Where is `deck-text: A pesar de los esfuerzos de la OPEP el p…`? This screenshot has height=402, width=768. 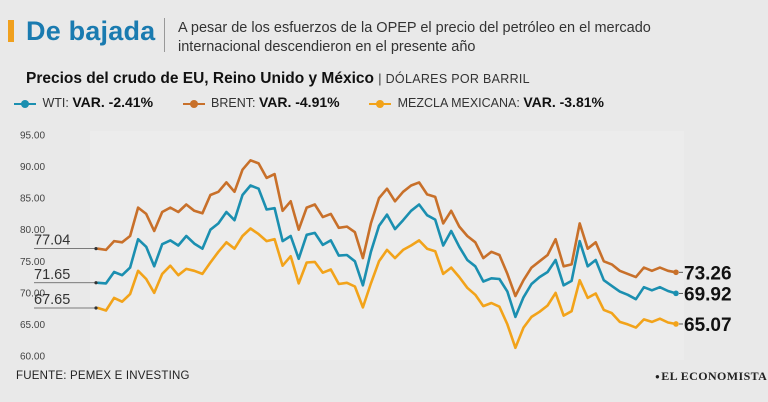 deck-text: A pesar de los esfuerzos de la OPEP el p… is located at coordinates (414, 37).